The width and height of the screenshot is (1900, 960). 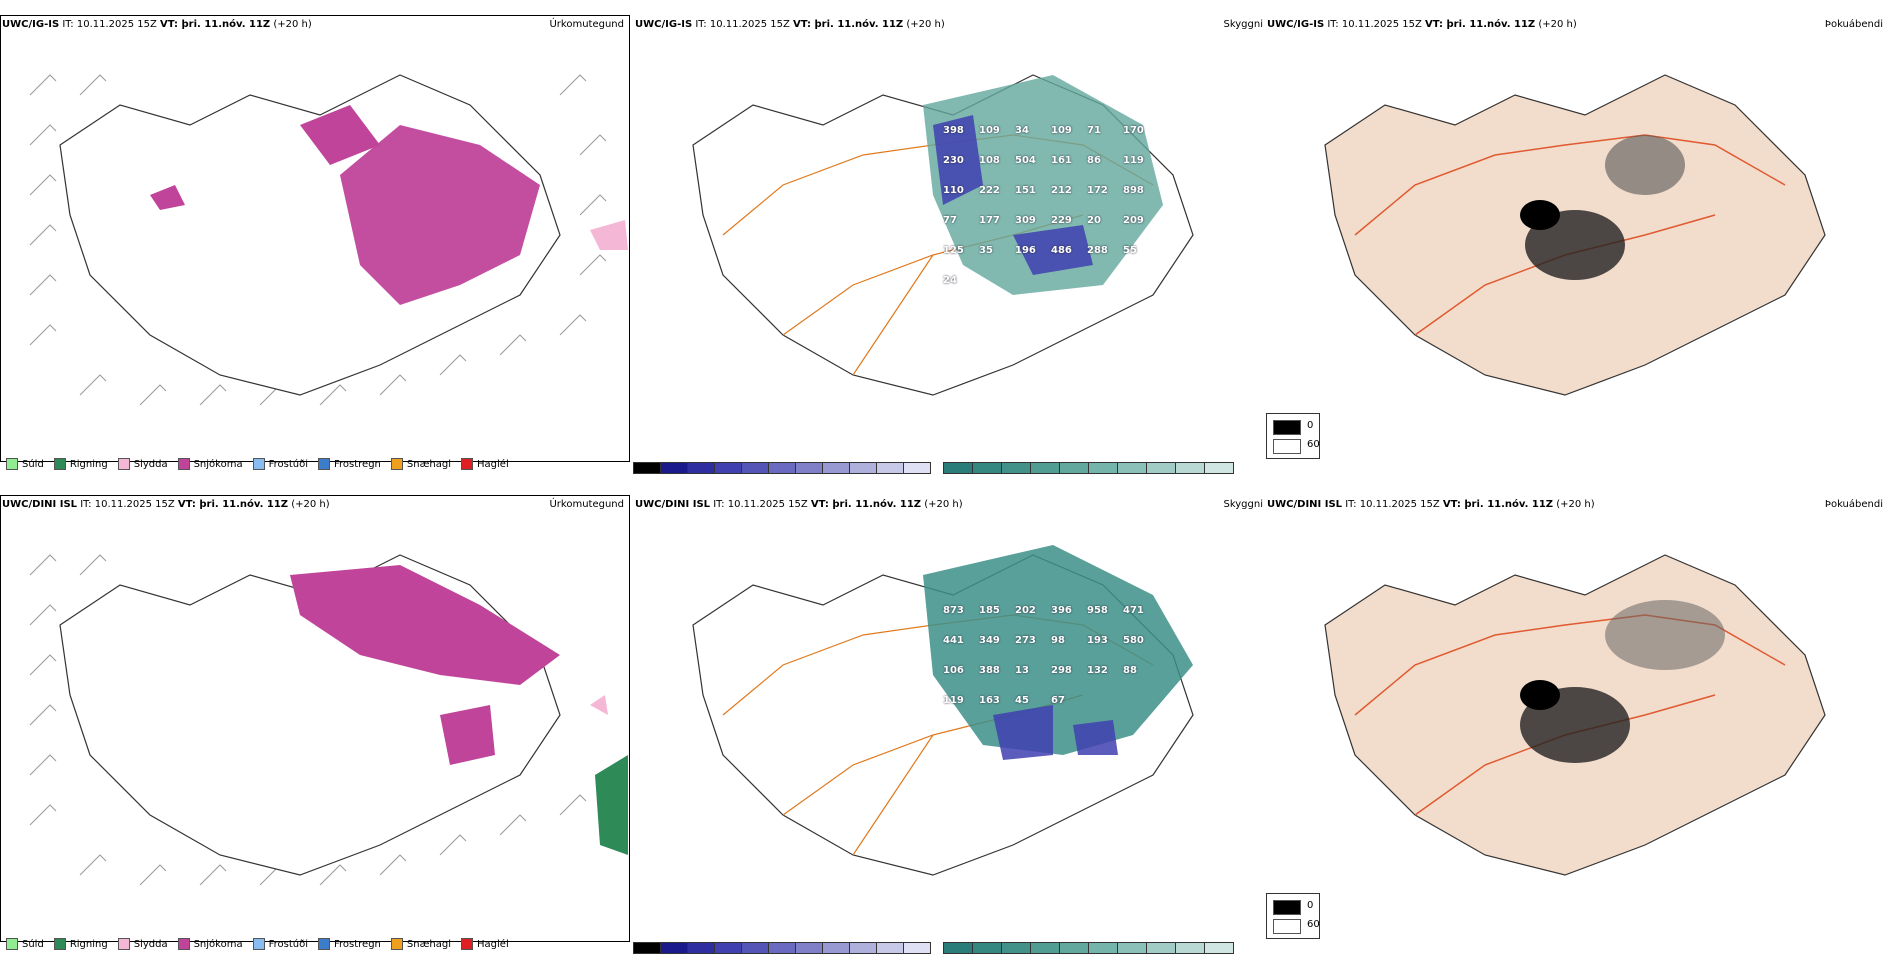 What do you see at coordinates (1293, 916) in the screenshot?
I see `fog-legend-bottom: 0 60` at bounding box center [1293, 916].